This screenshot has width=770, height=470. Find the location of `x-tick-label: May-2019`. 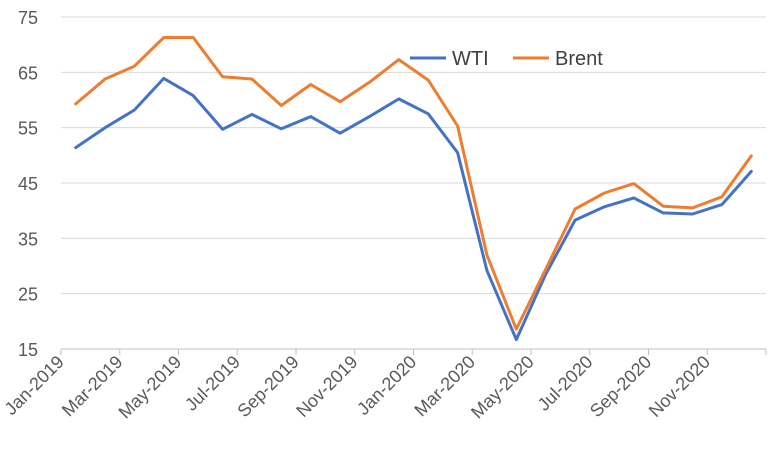

x-tick-label: May-2019 is located at coordinates (150, 387).